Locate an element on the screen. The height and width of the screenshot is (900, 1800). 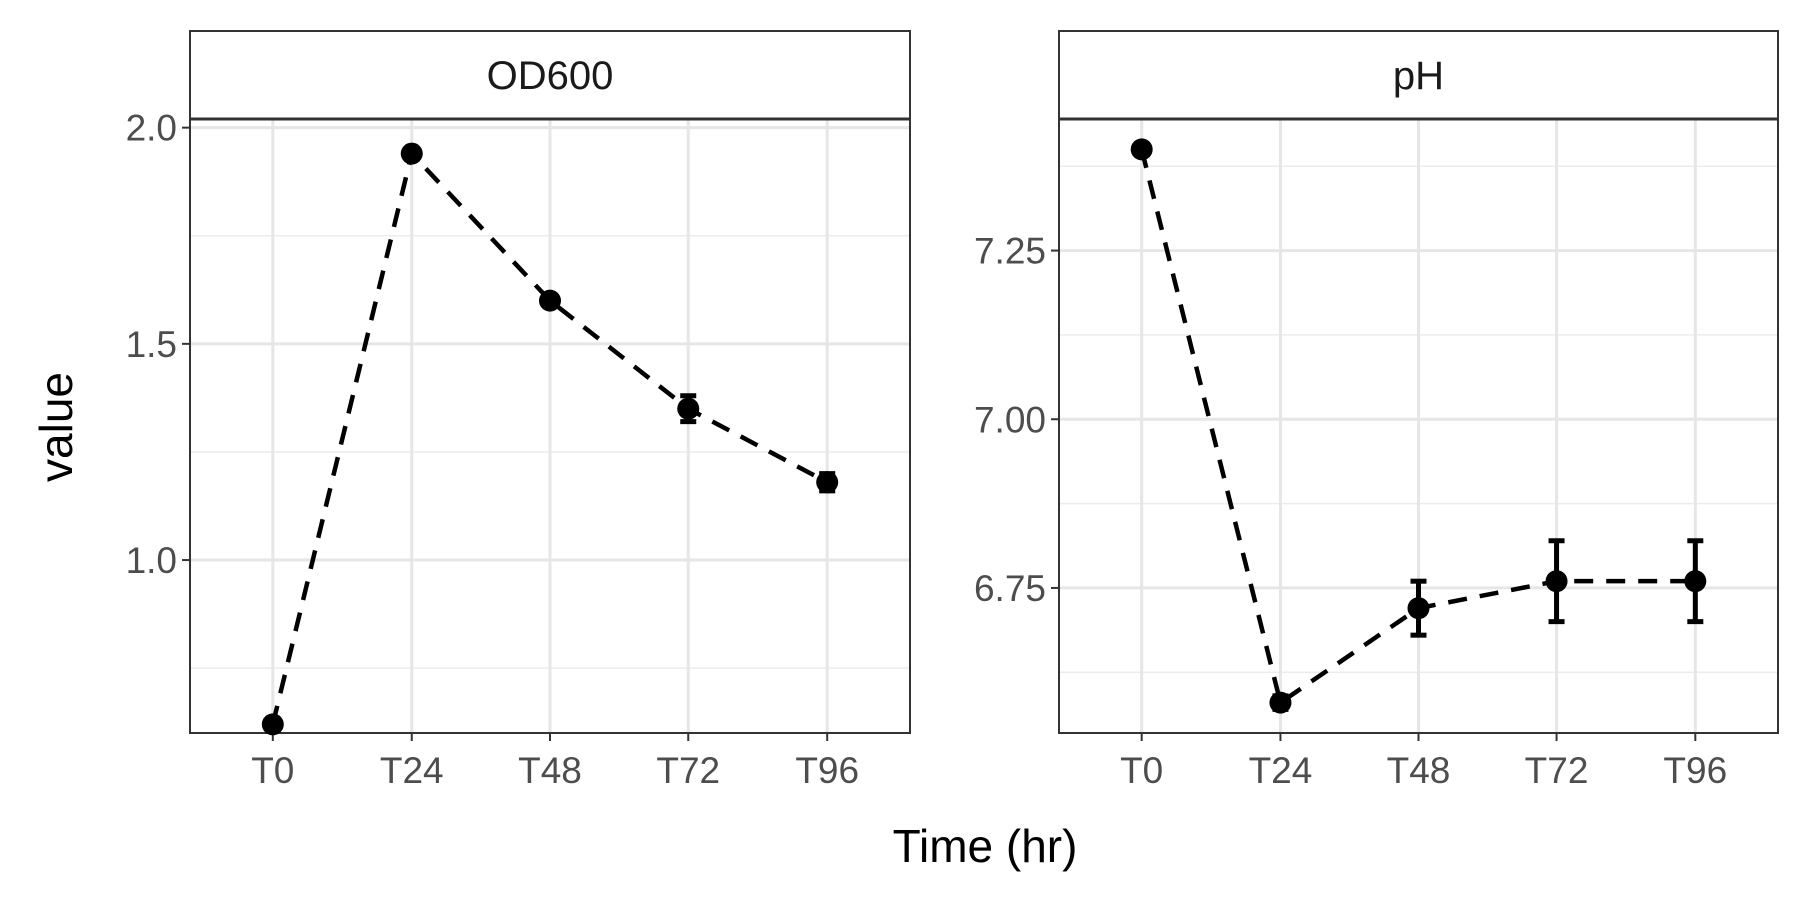
y-tick-label: 2.0 is located at coordinates (151, 128).